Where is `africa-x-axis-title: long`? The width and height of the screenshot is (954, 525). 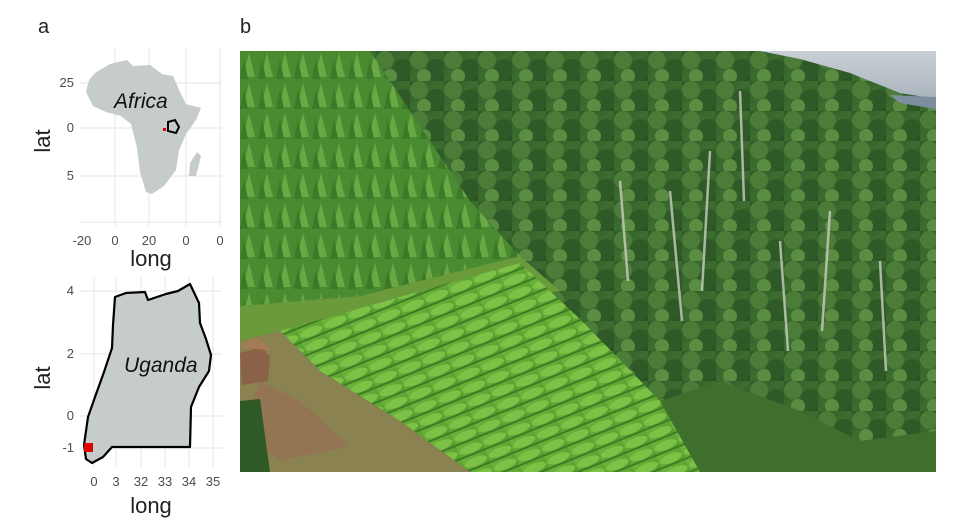 africa-x-axis-title: long is located at coordinates (151, 258).